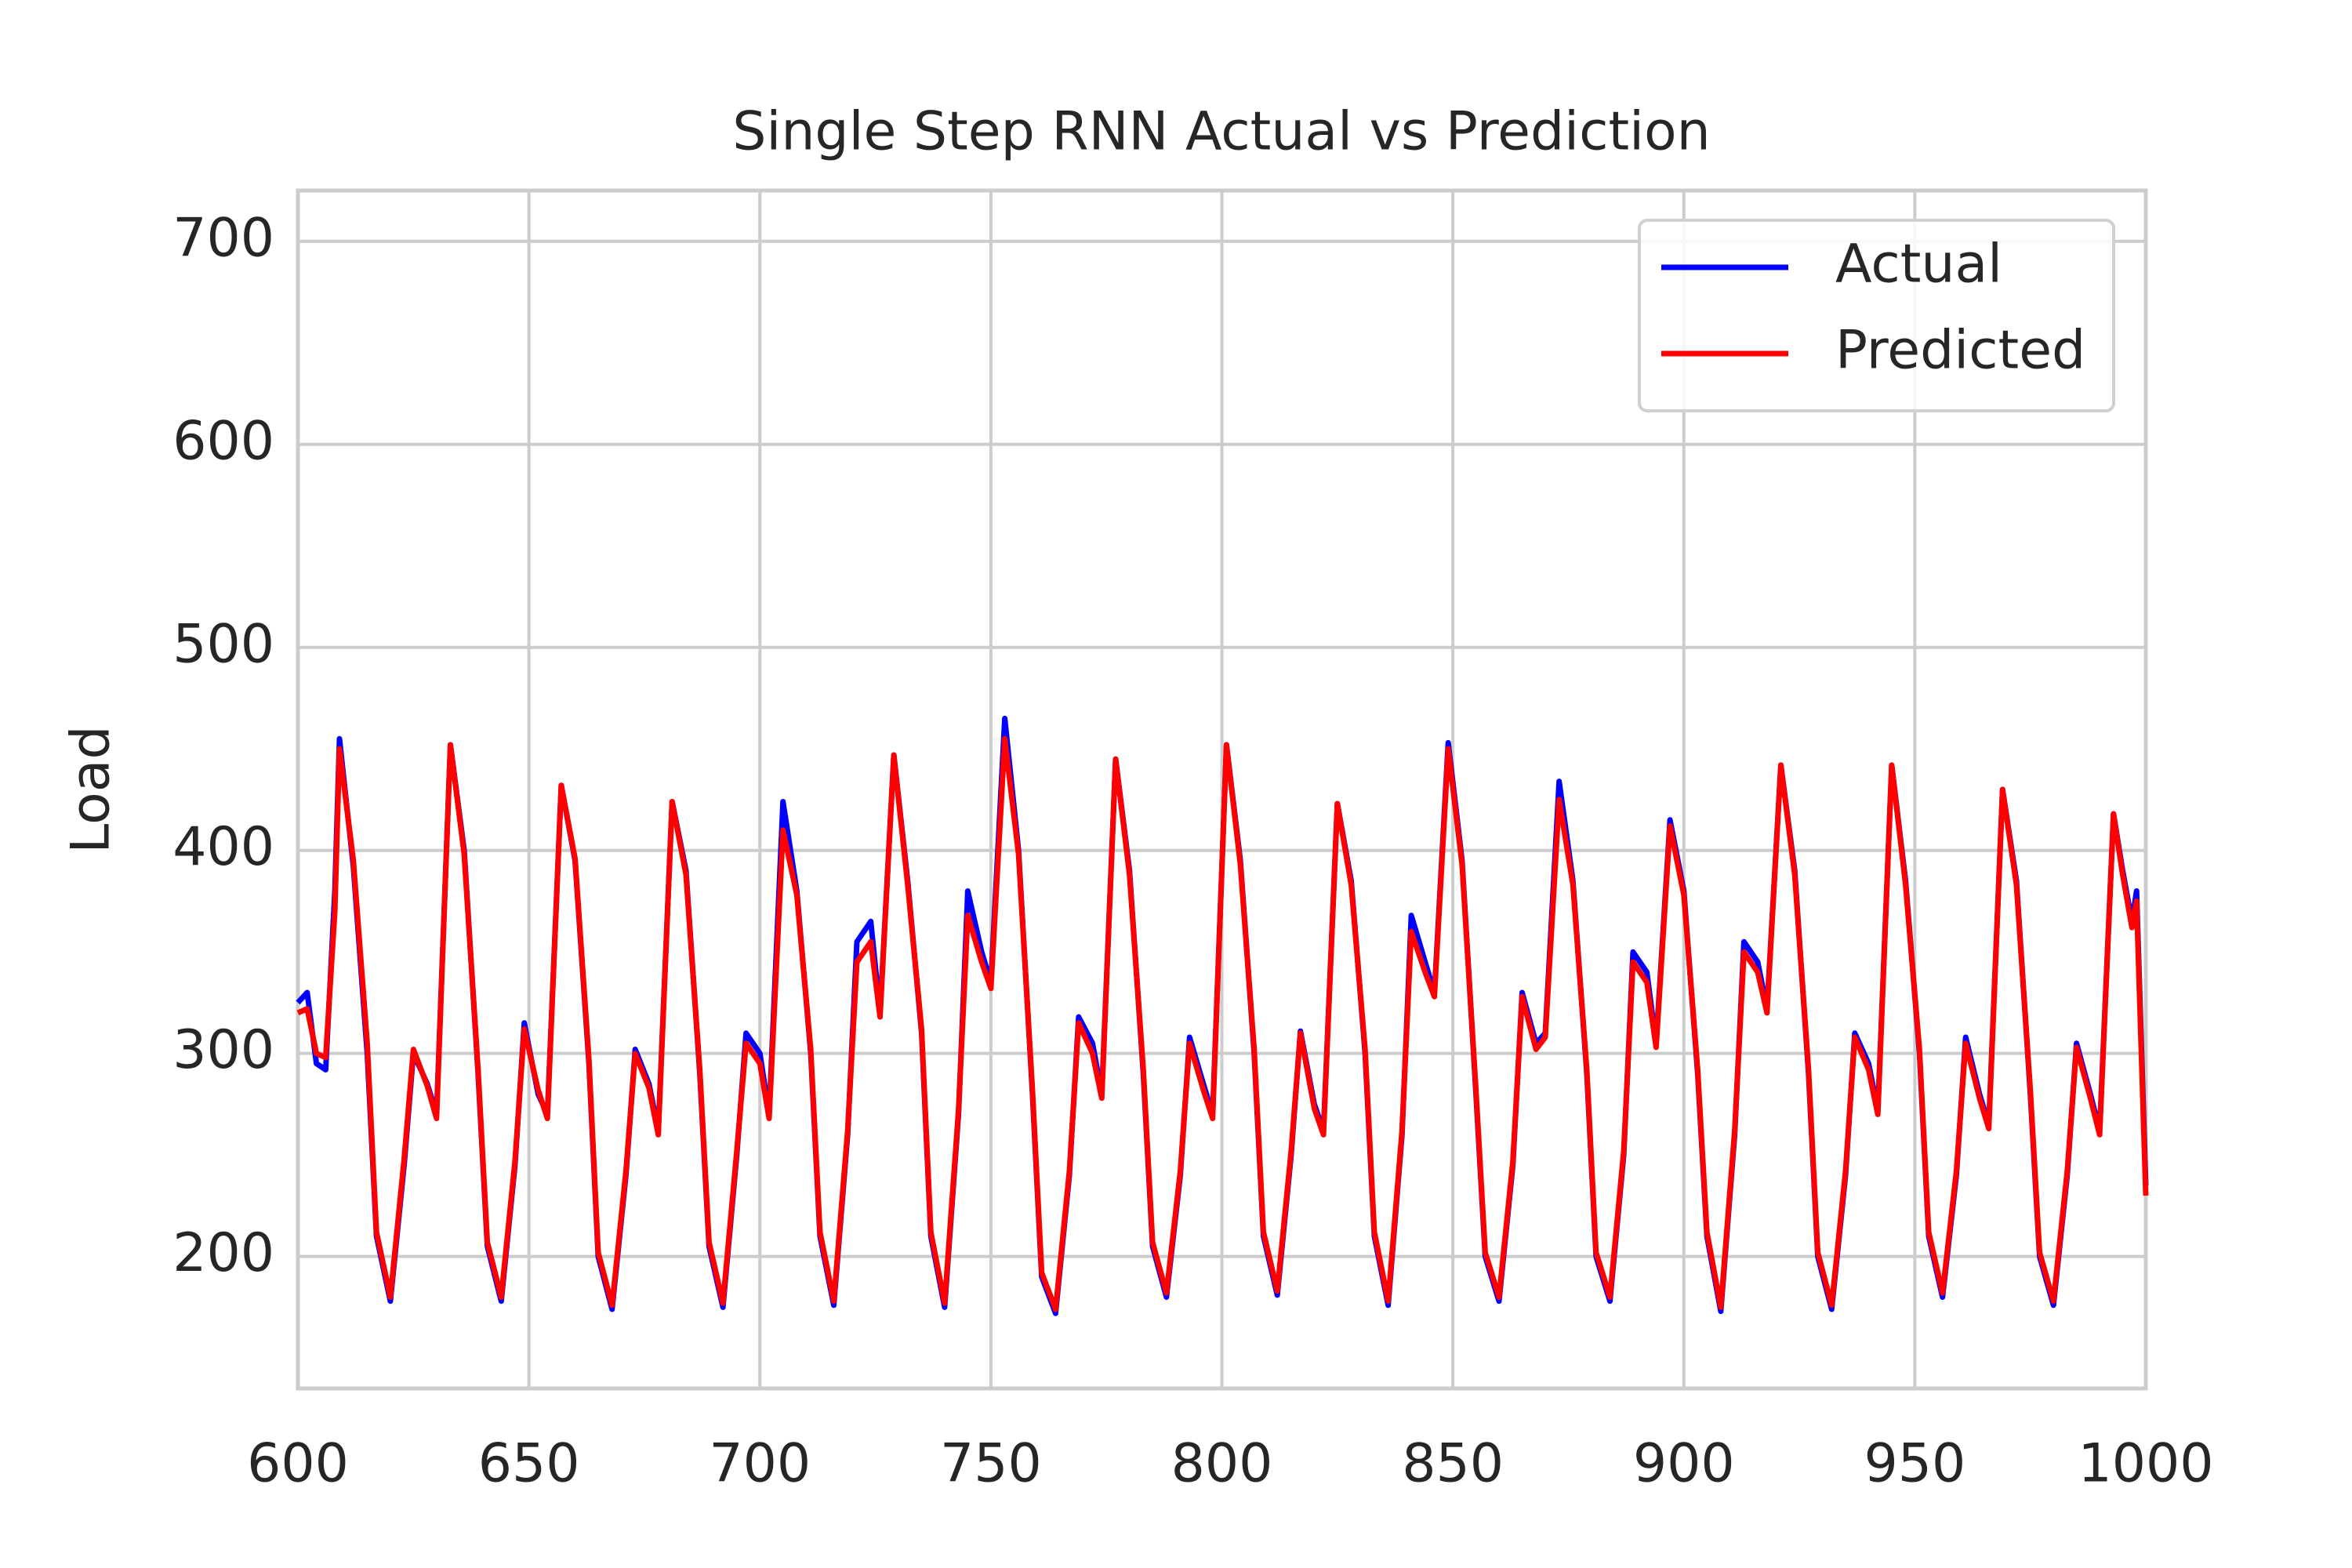 The image size is (2352, 1568). Describe the element at coordinates (760, 1464) in the screenshot. I see `x-tick-label: 700` at that location.